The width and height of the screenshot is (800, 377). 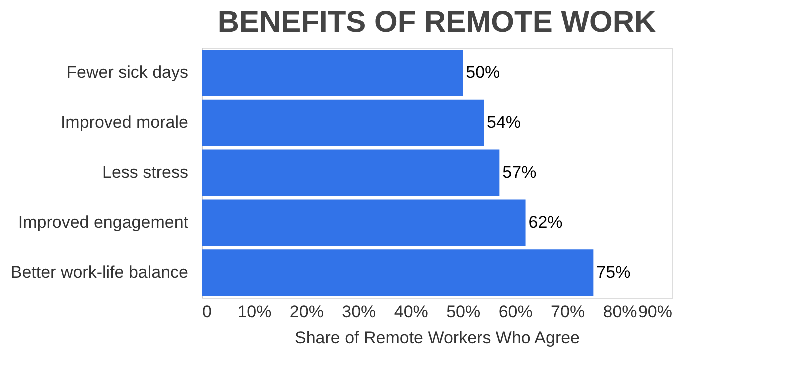 I want to click on x-tick-label: 40%, so click(x=411, y=312).